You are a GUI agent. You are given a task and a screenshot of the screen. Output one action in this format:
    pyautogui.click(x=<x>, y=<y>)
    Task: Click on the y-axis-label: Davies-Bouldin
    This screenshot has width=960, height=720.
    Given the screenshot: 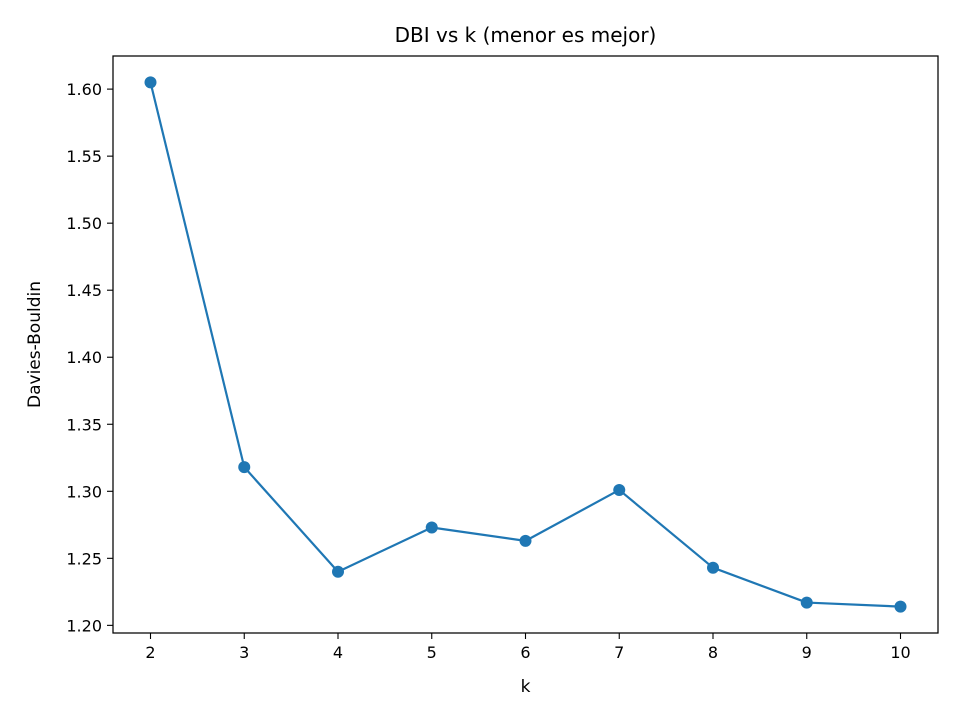 What is the action you would take?
    pyautogui.click(x=35, y=344)
    